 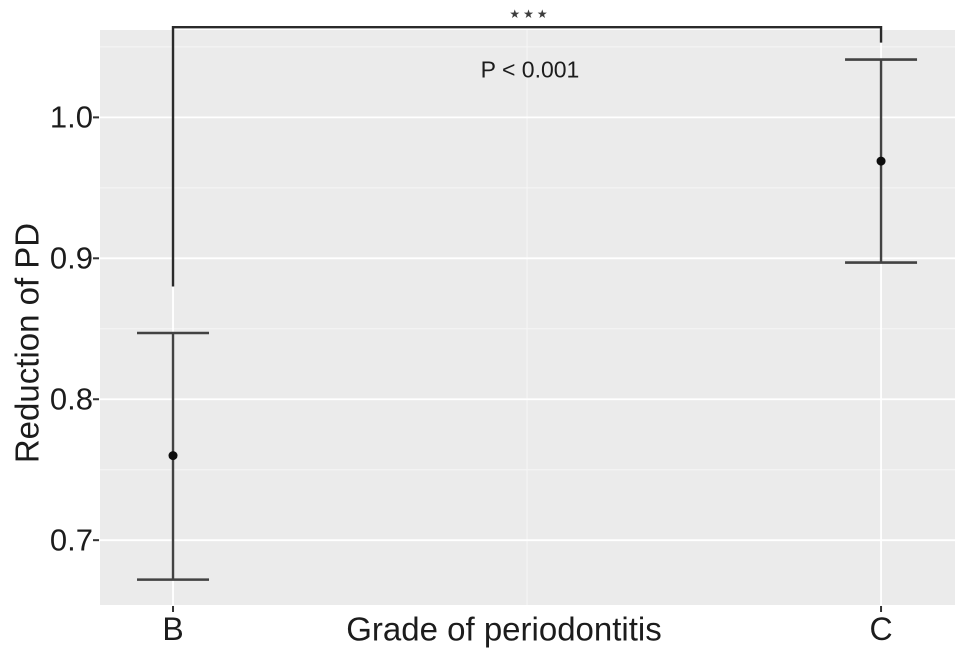 What do you see at coordinates (173, 629) in the screenshot?
I see `x-tick-label: B` at bounding box center [173, 629].